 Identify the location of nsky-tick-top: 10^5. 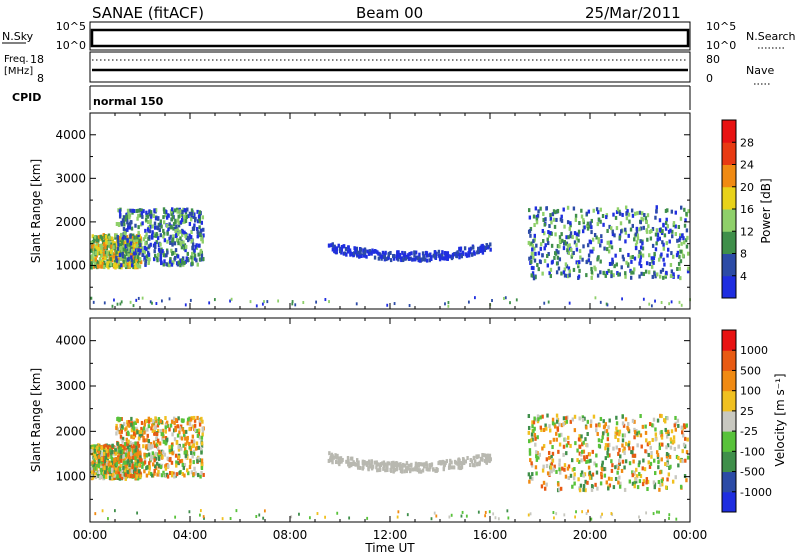
(71, 26).